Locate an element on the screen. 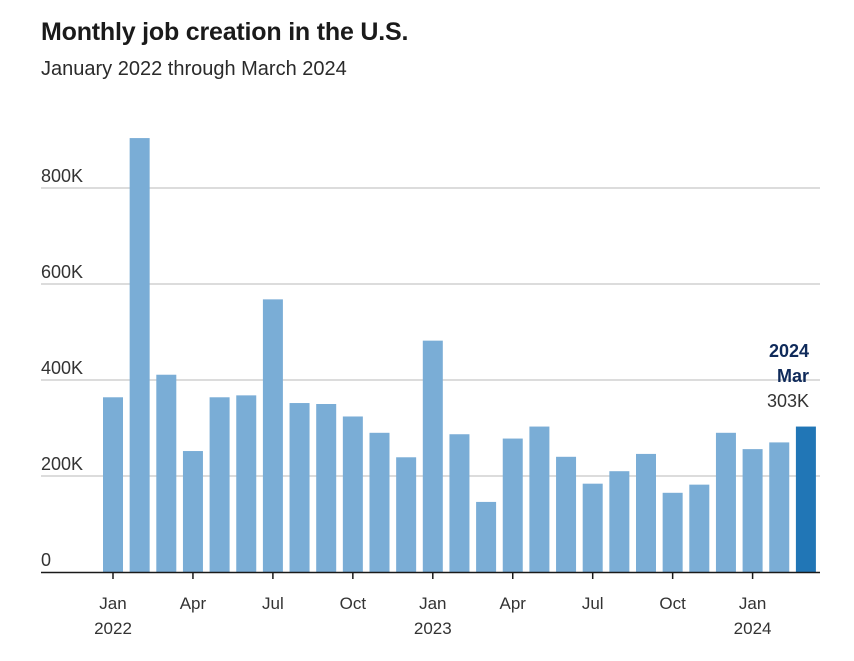  chart-subtitle: January 2022 through March 2024 is located at coordinates (194, 69).